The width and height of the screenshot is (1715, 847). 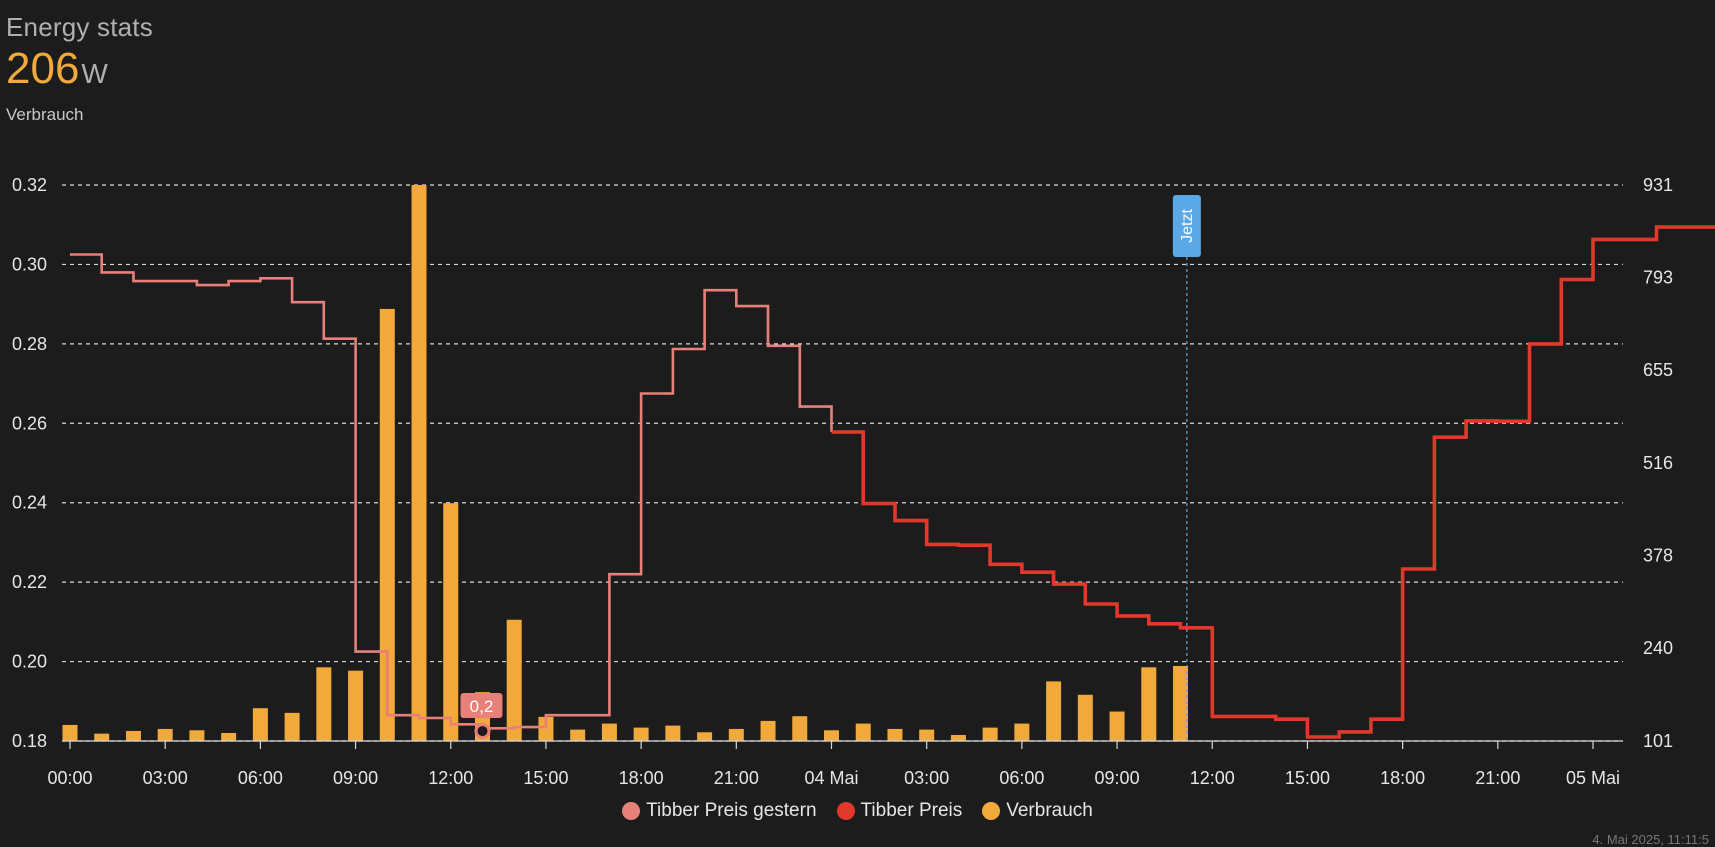 I want to click on hover-tooltip-label: 0,2, so click(x=482, y=706).